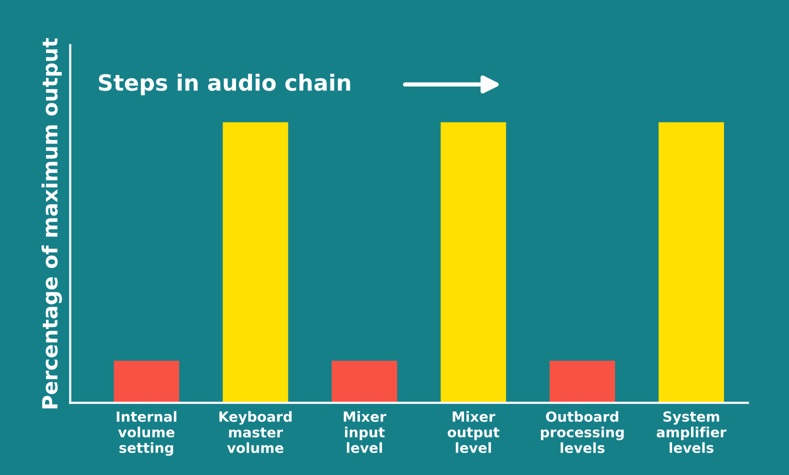 Image resolution: width=789 pixels, height=475 pixels. What do you see at coordinates (146, 433) in the screenshot?
I see `x-tick-label: Internal volume setting` at bounding box center [146, 433].